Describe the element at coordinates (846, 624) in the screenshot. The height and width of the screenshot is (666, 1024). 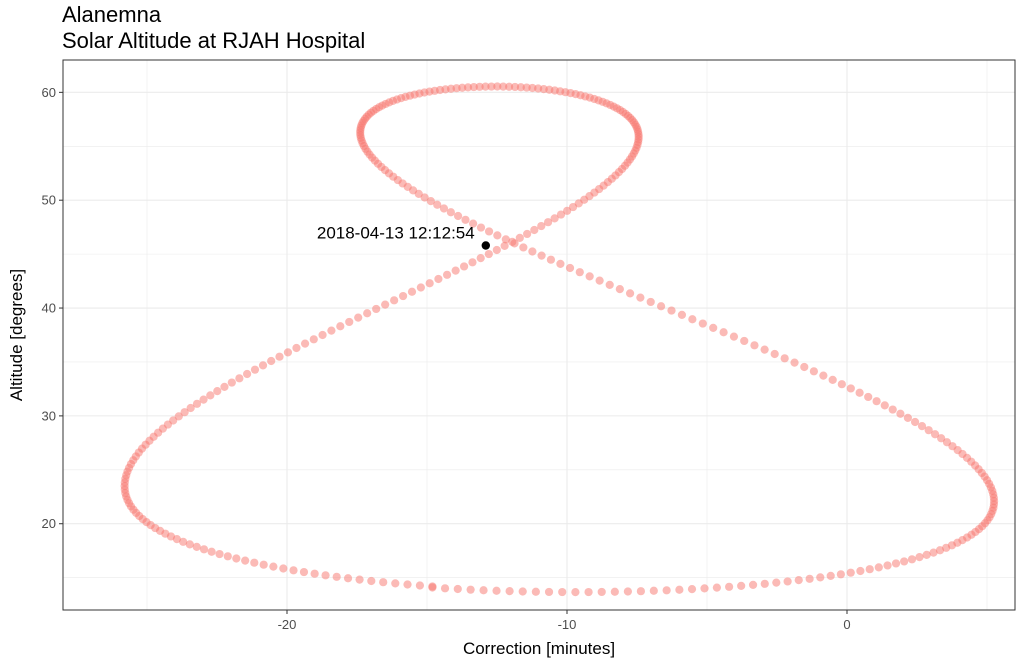
I see `x-tick-label: 0` at that location.